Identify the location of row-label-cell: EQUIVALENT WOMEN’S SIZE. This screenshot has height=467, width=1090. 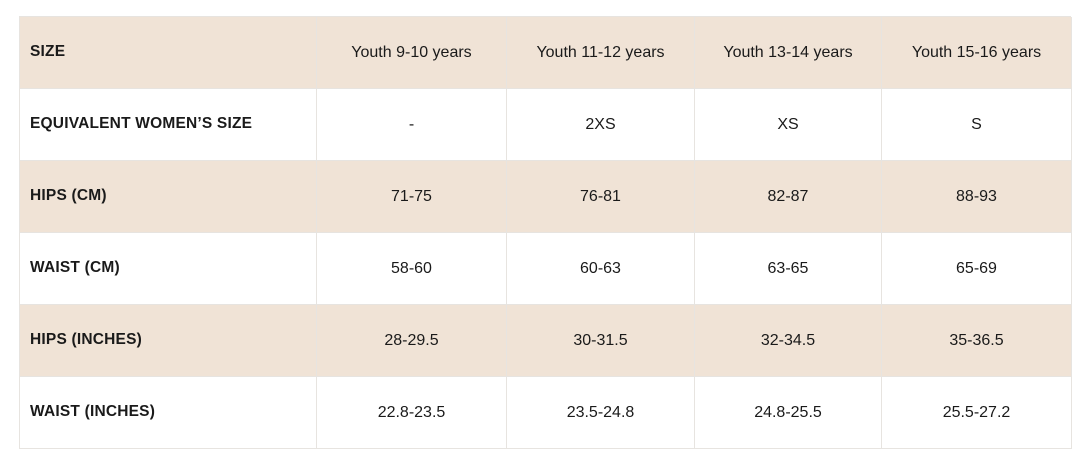
(168, 125).